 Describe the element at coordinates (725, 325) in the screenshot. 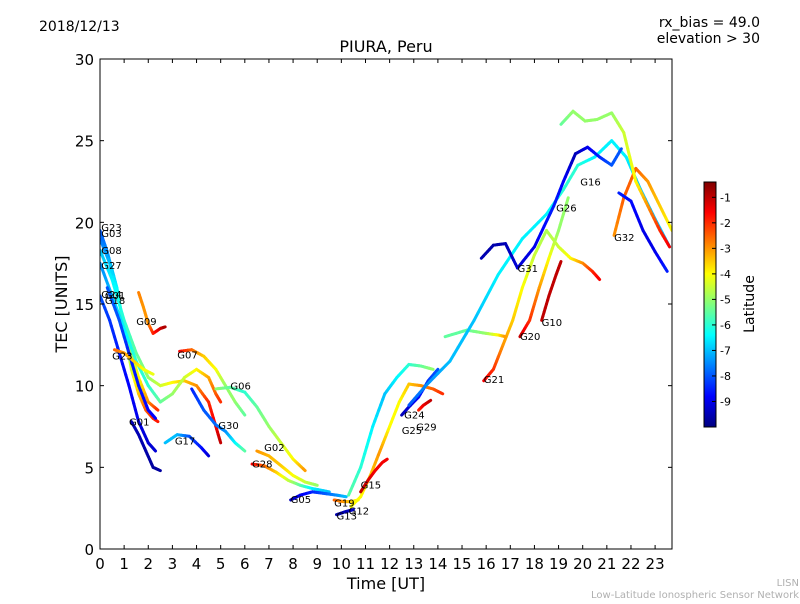

I see `colorbar-tick-label: -6` at that location.